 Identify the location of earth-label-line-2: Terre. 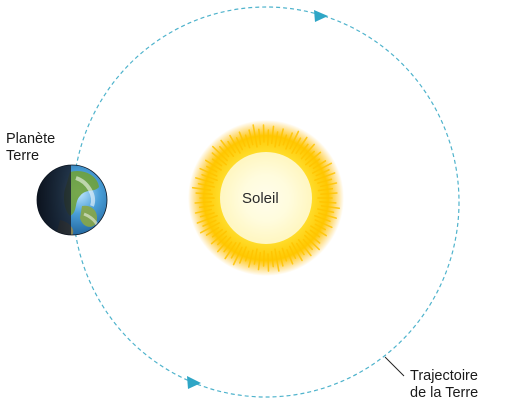
(23, 156).